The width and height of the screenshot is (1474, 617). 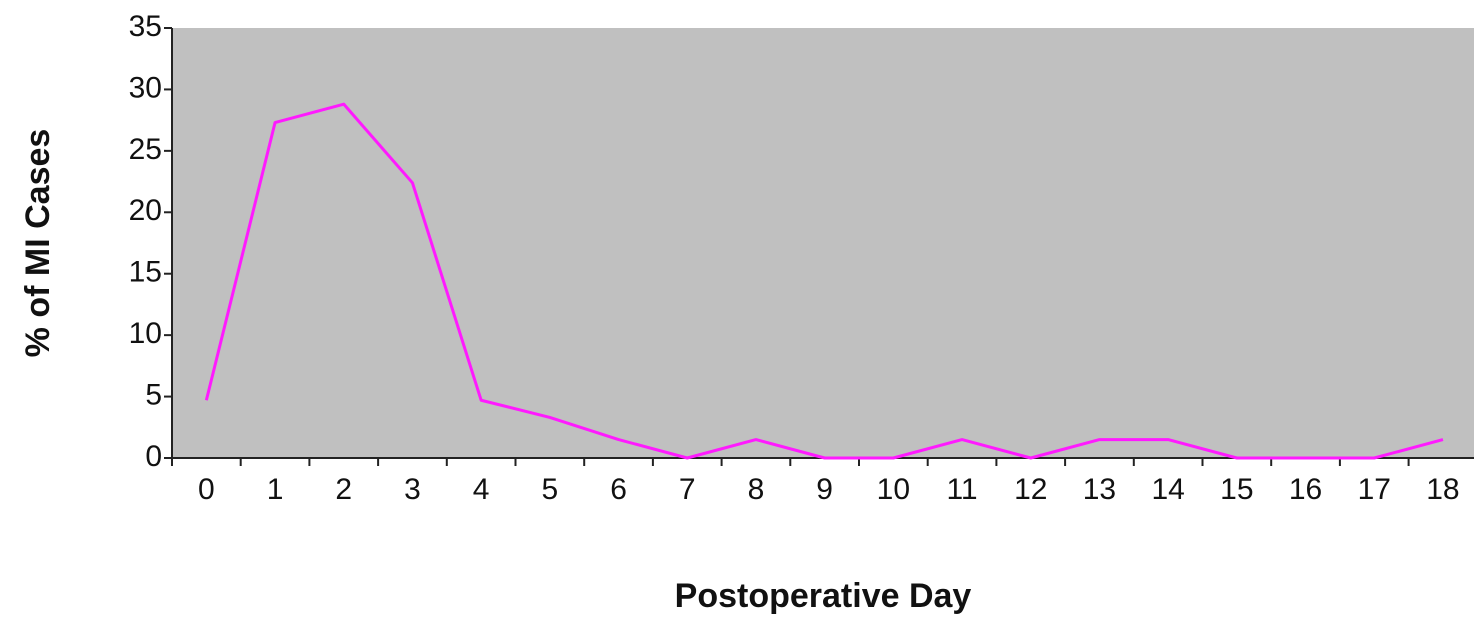 What do you see at coordinates (893, 489) in the screenshot?
I see `x-tick-label: 10` at bounding box center [893, 489].